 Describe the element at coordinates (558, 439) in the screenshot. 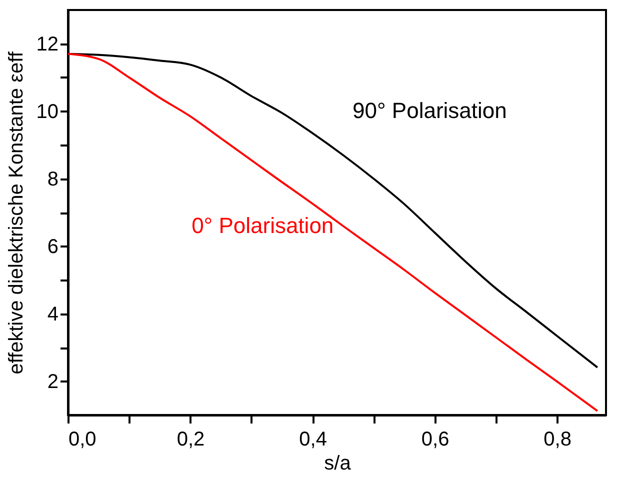

I see `x-tick-label: 0,8` at that location.